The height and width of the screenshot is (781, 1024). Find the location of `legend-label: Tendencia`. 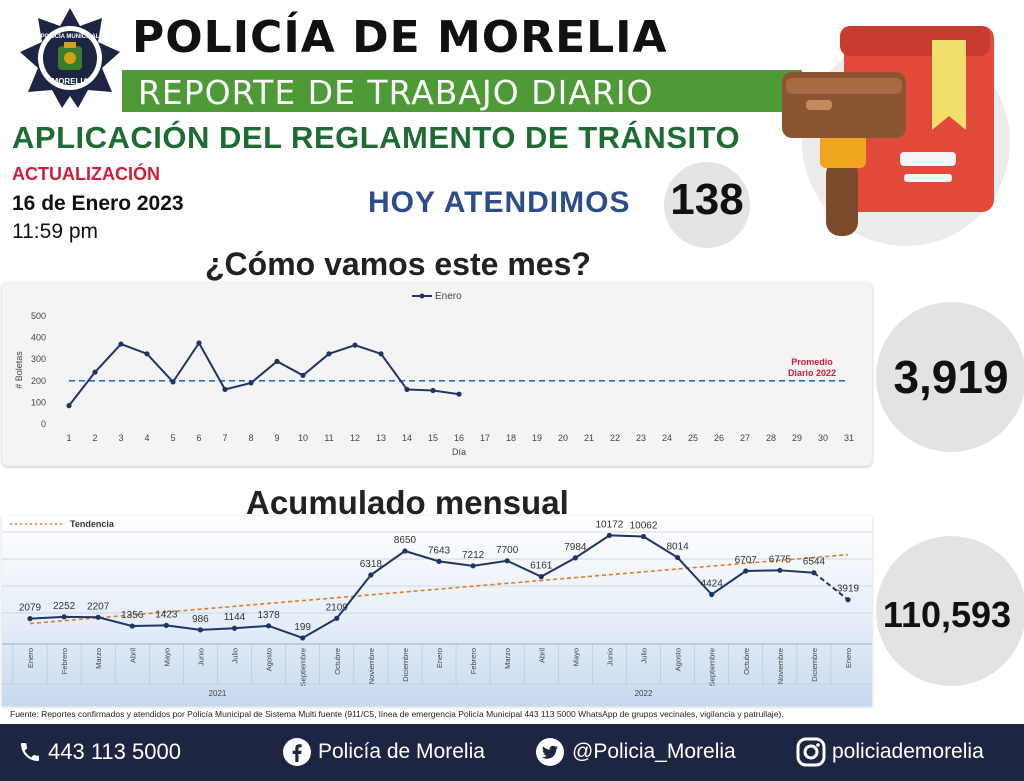

legend-label: Tendencia is located at coordinates (92, 524).